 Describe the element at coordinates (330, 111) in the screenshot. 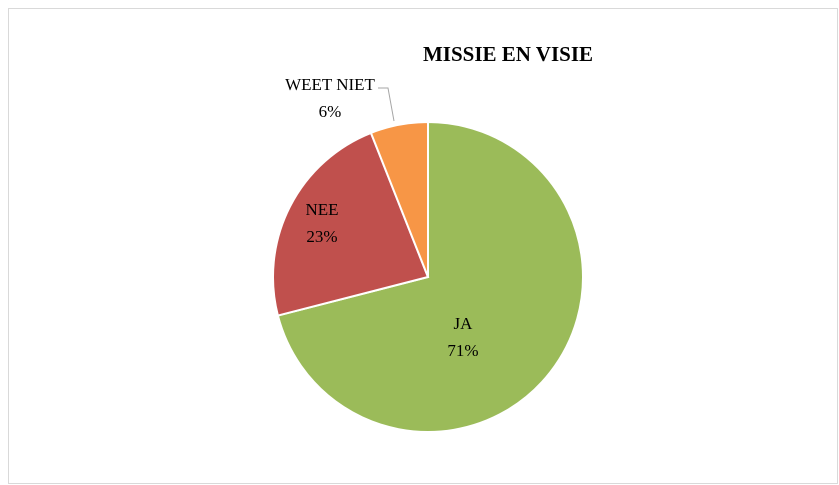

I see `slice-value-label: 6%` at that location.